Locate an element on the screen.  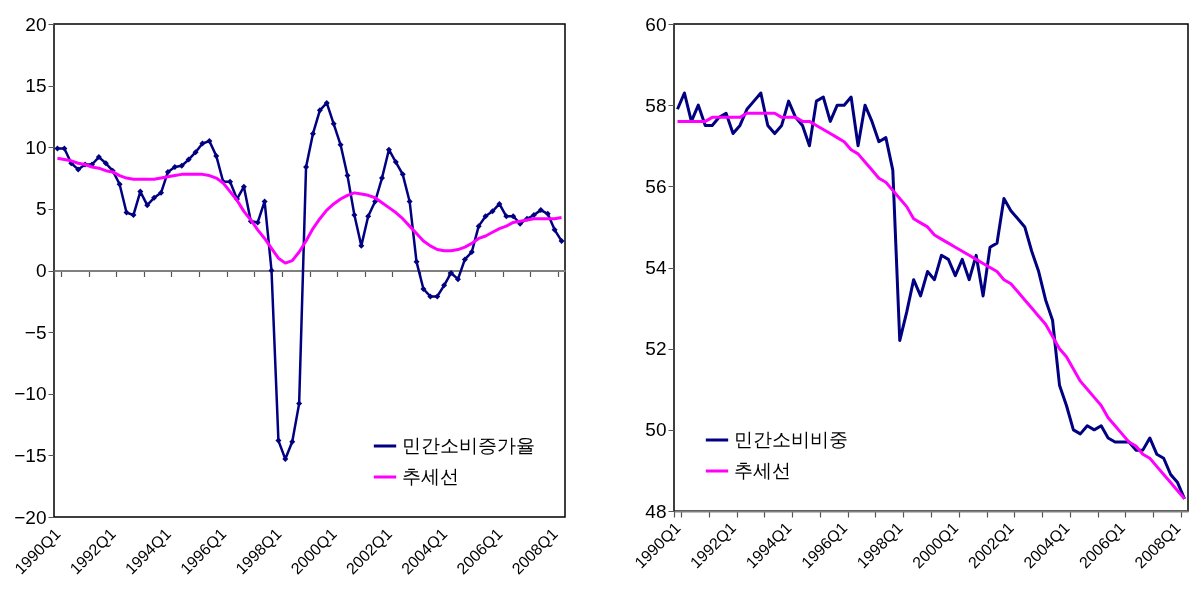
line-series is located at coordinates (309, 210).